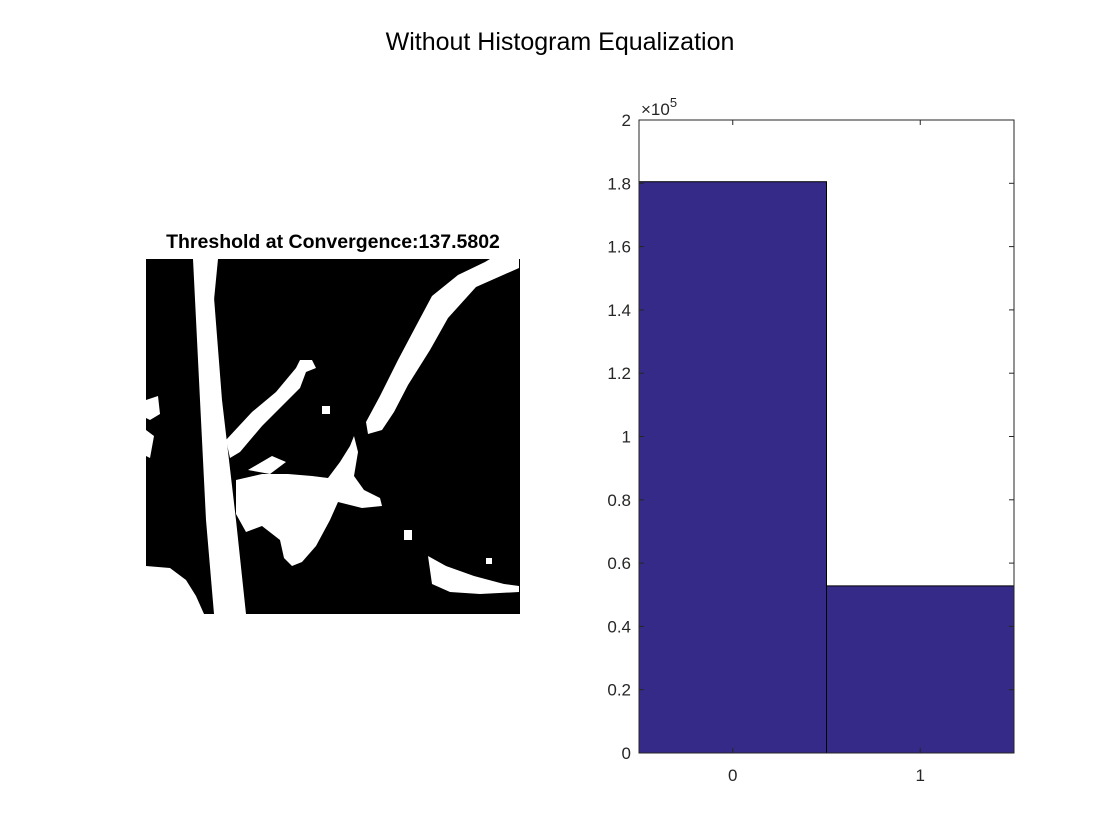 Image resolution: width=1120 pixels, height=840 pixels. What do you see at coordinates (560, 42) in the screenshot?
I see `figure-title: Without Histogram Equalization` at bounding box center [560, 42].